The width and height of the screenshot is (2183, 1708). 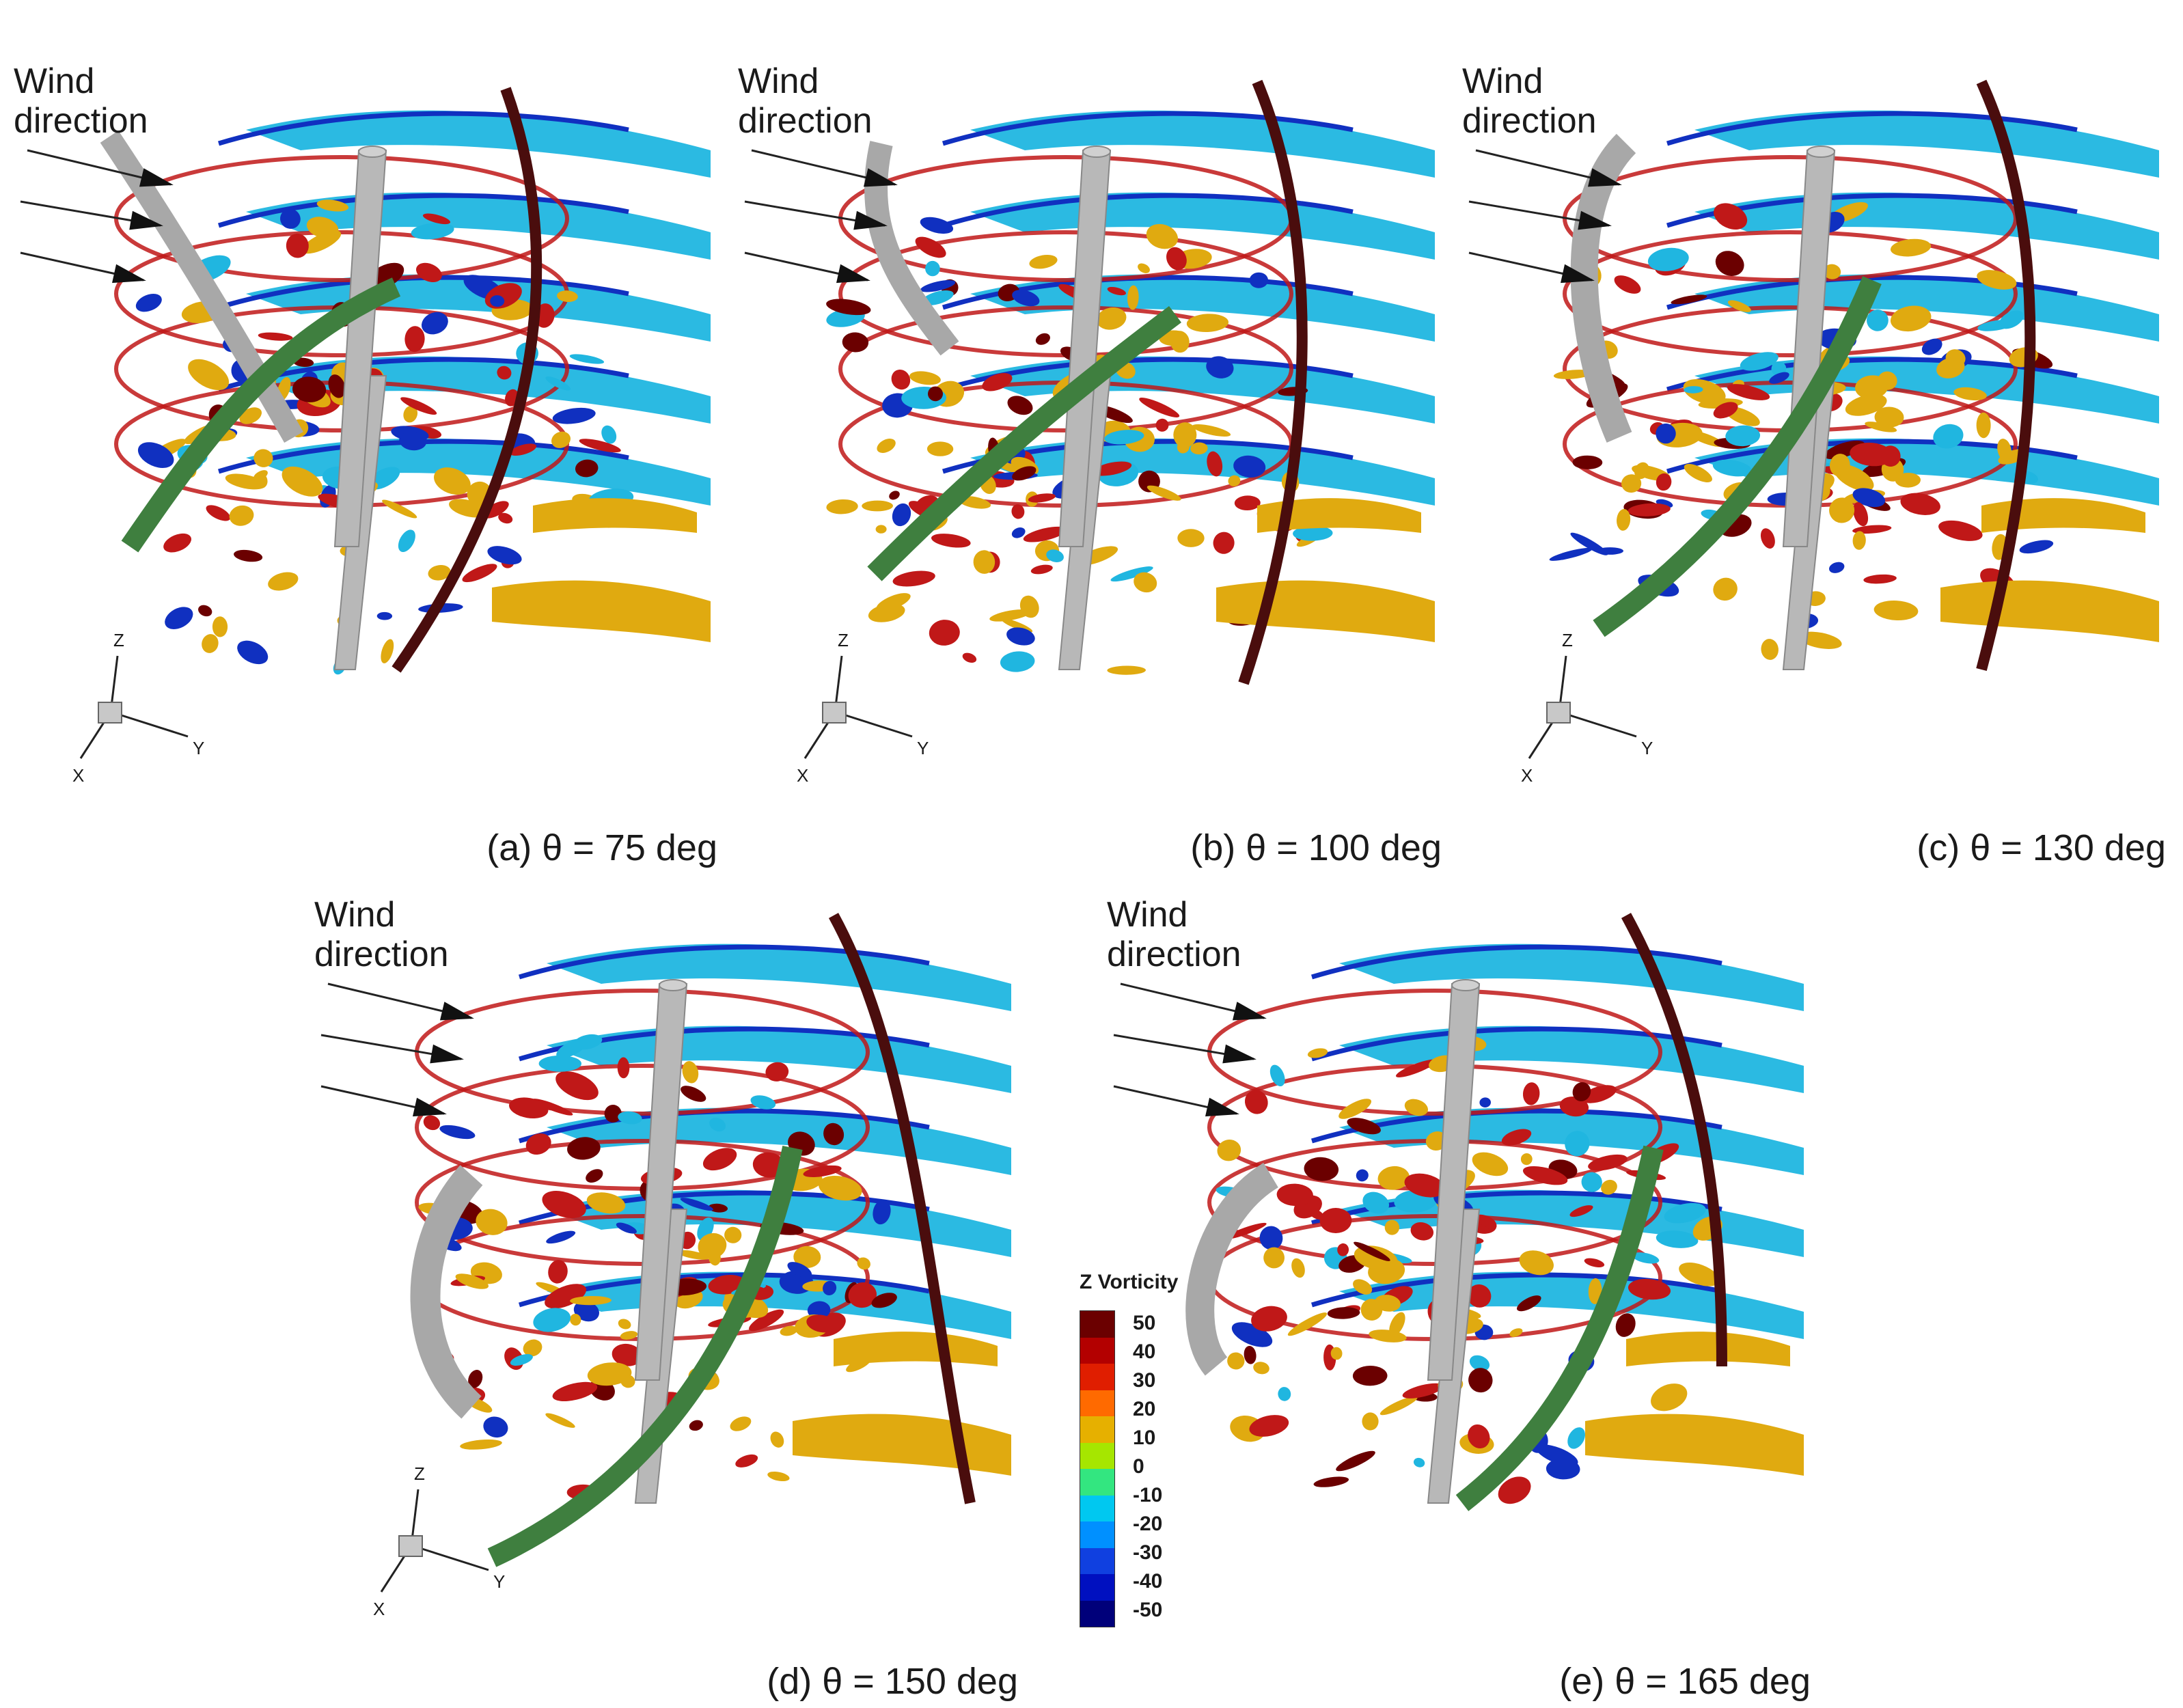 What do you see at coordinates (893, 1681) in the screenshot?
I see `panel-caption: (d) θ = 150 deg` at bounding box center [893, 1681].